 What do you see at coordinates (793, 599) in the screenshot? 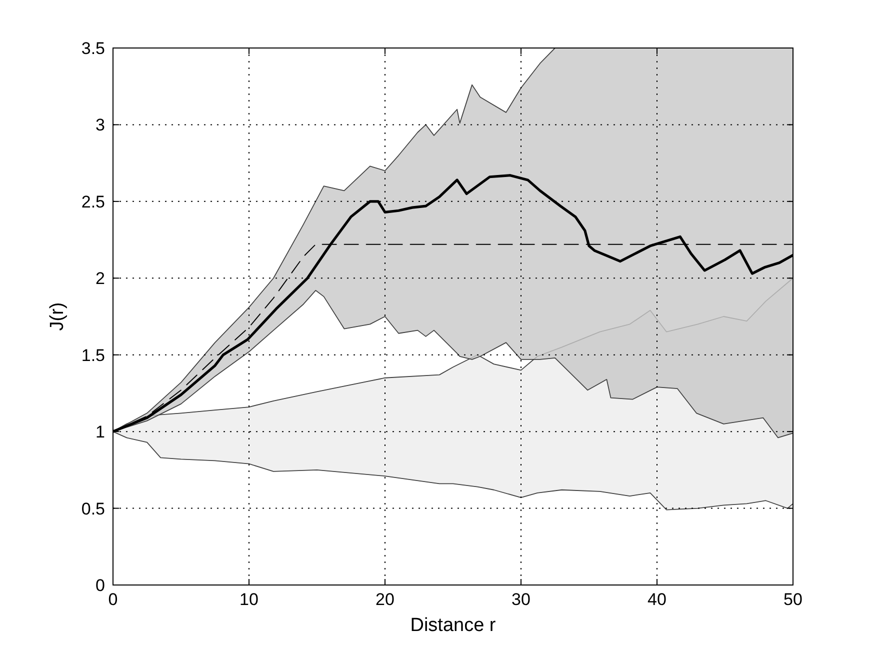
I see `x-tick-label: 50` at bounding box center [793, 599].